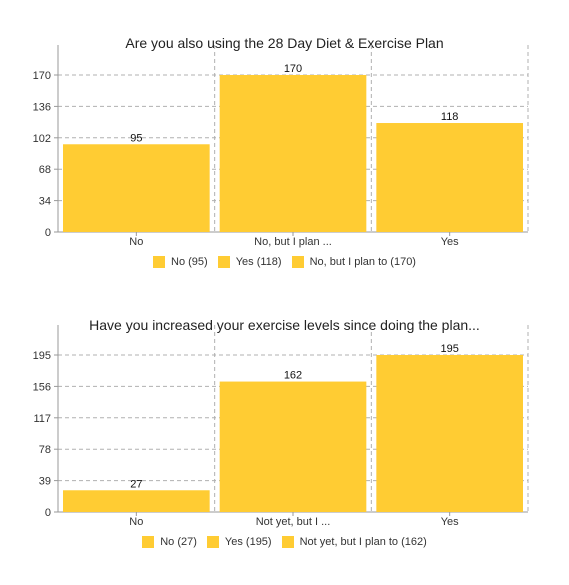 This screenshot has height=585, width=569. Describe the element at coordinates (42, 387) in the screenshot. I see `y-tick-label: 156` at that location.